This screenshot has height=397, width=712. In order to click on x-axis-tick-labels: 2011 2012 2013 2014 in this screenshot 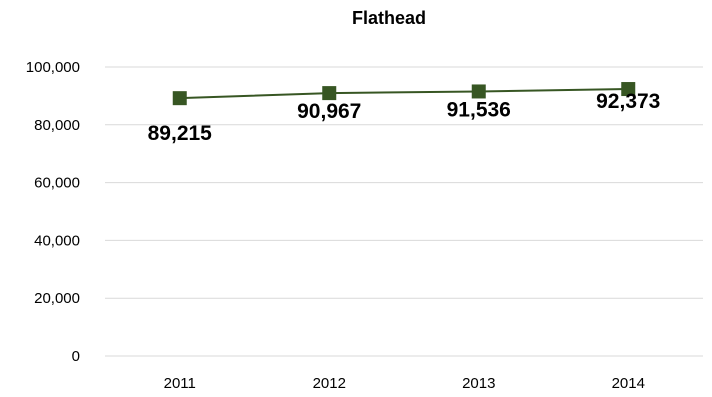, I will do `click(404, 383)`.